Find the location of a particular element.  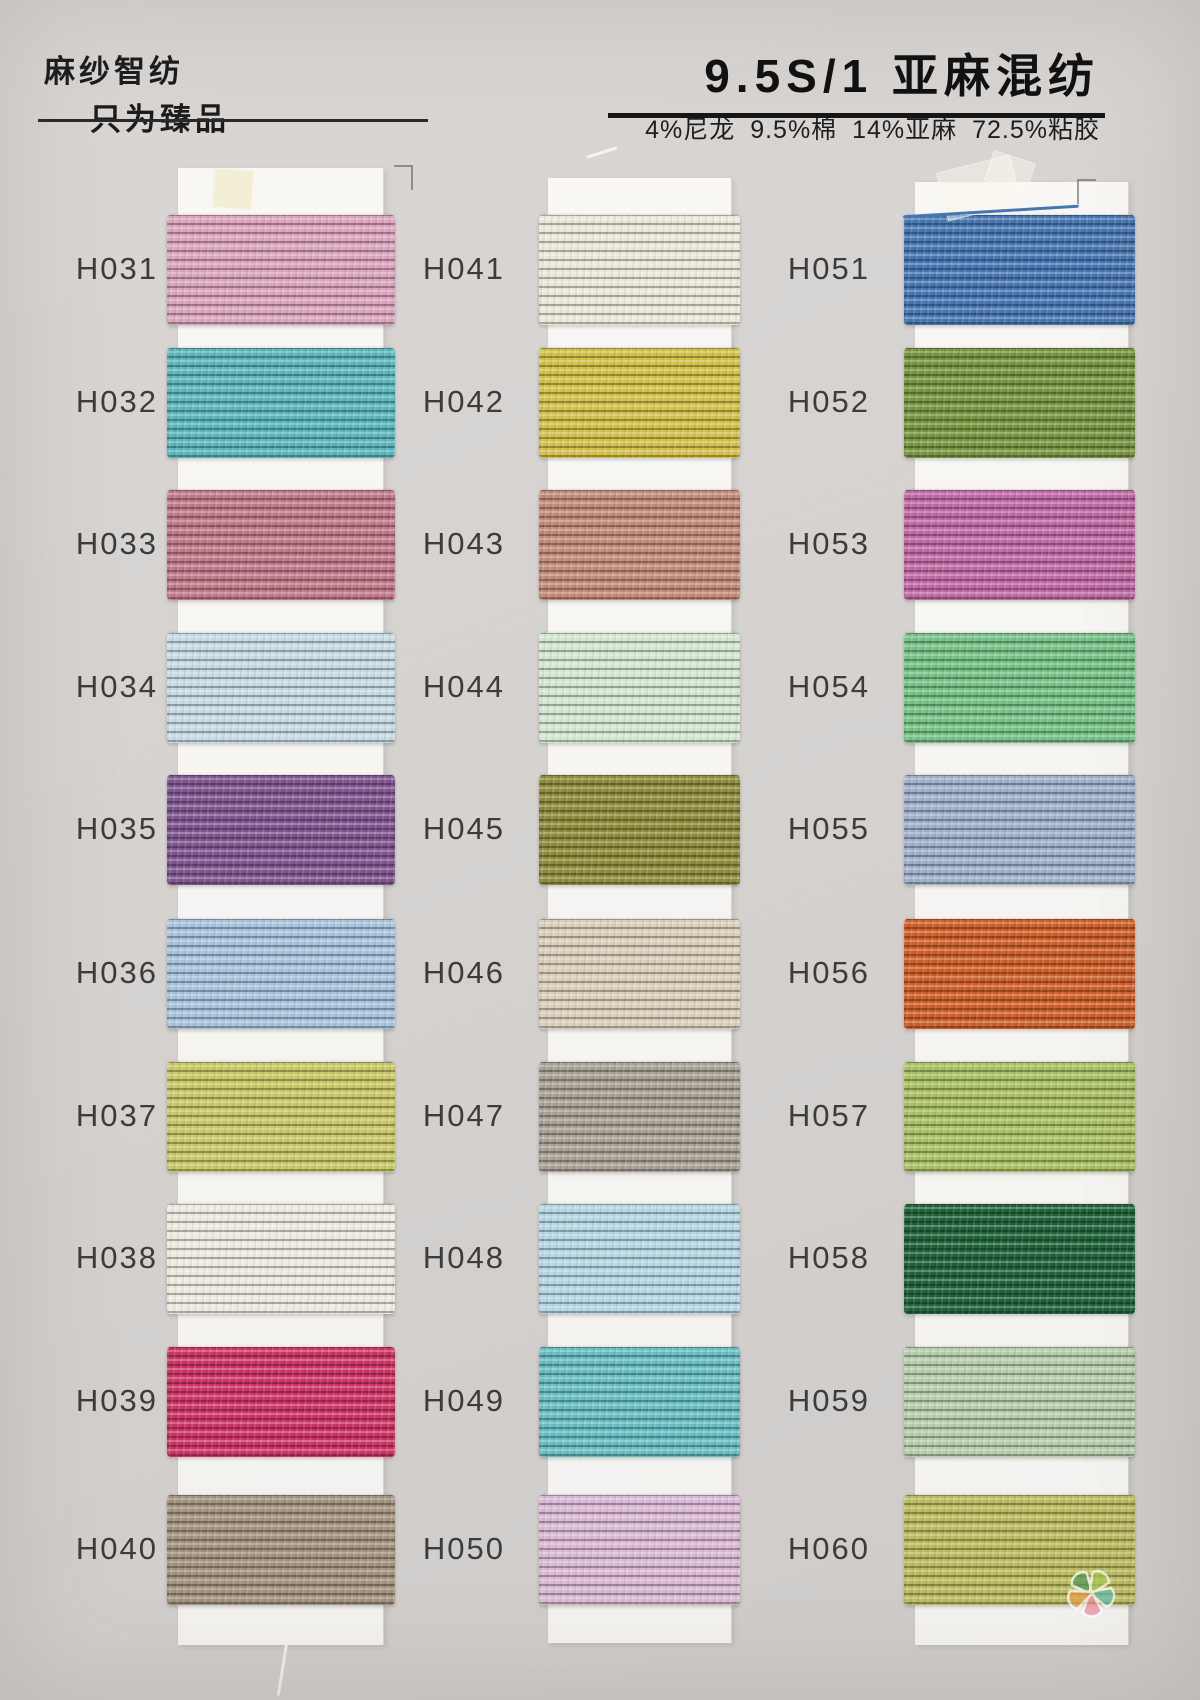

sample-code: H039 is located at coordinates (116, 1400).